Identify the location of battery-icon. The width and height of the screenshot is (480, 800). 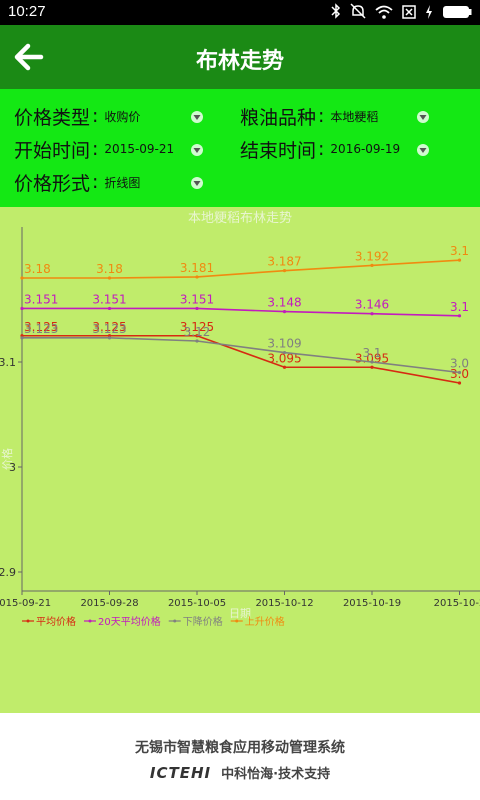
(457, 13).